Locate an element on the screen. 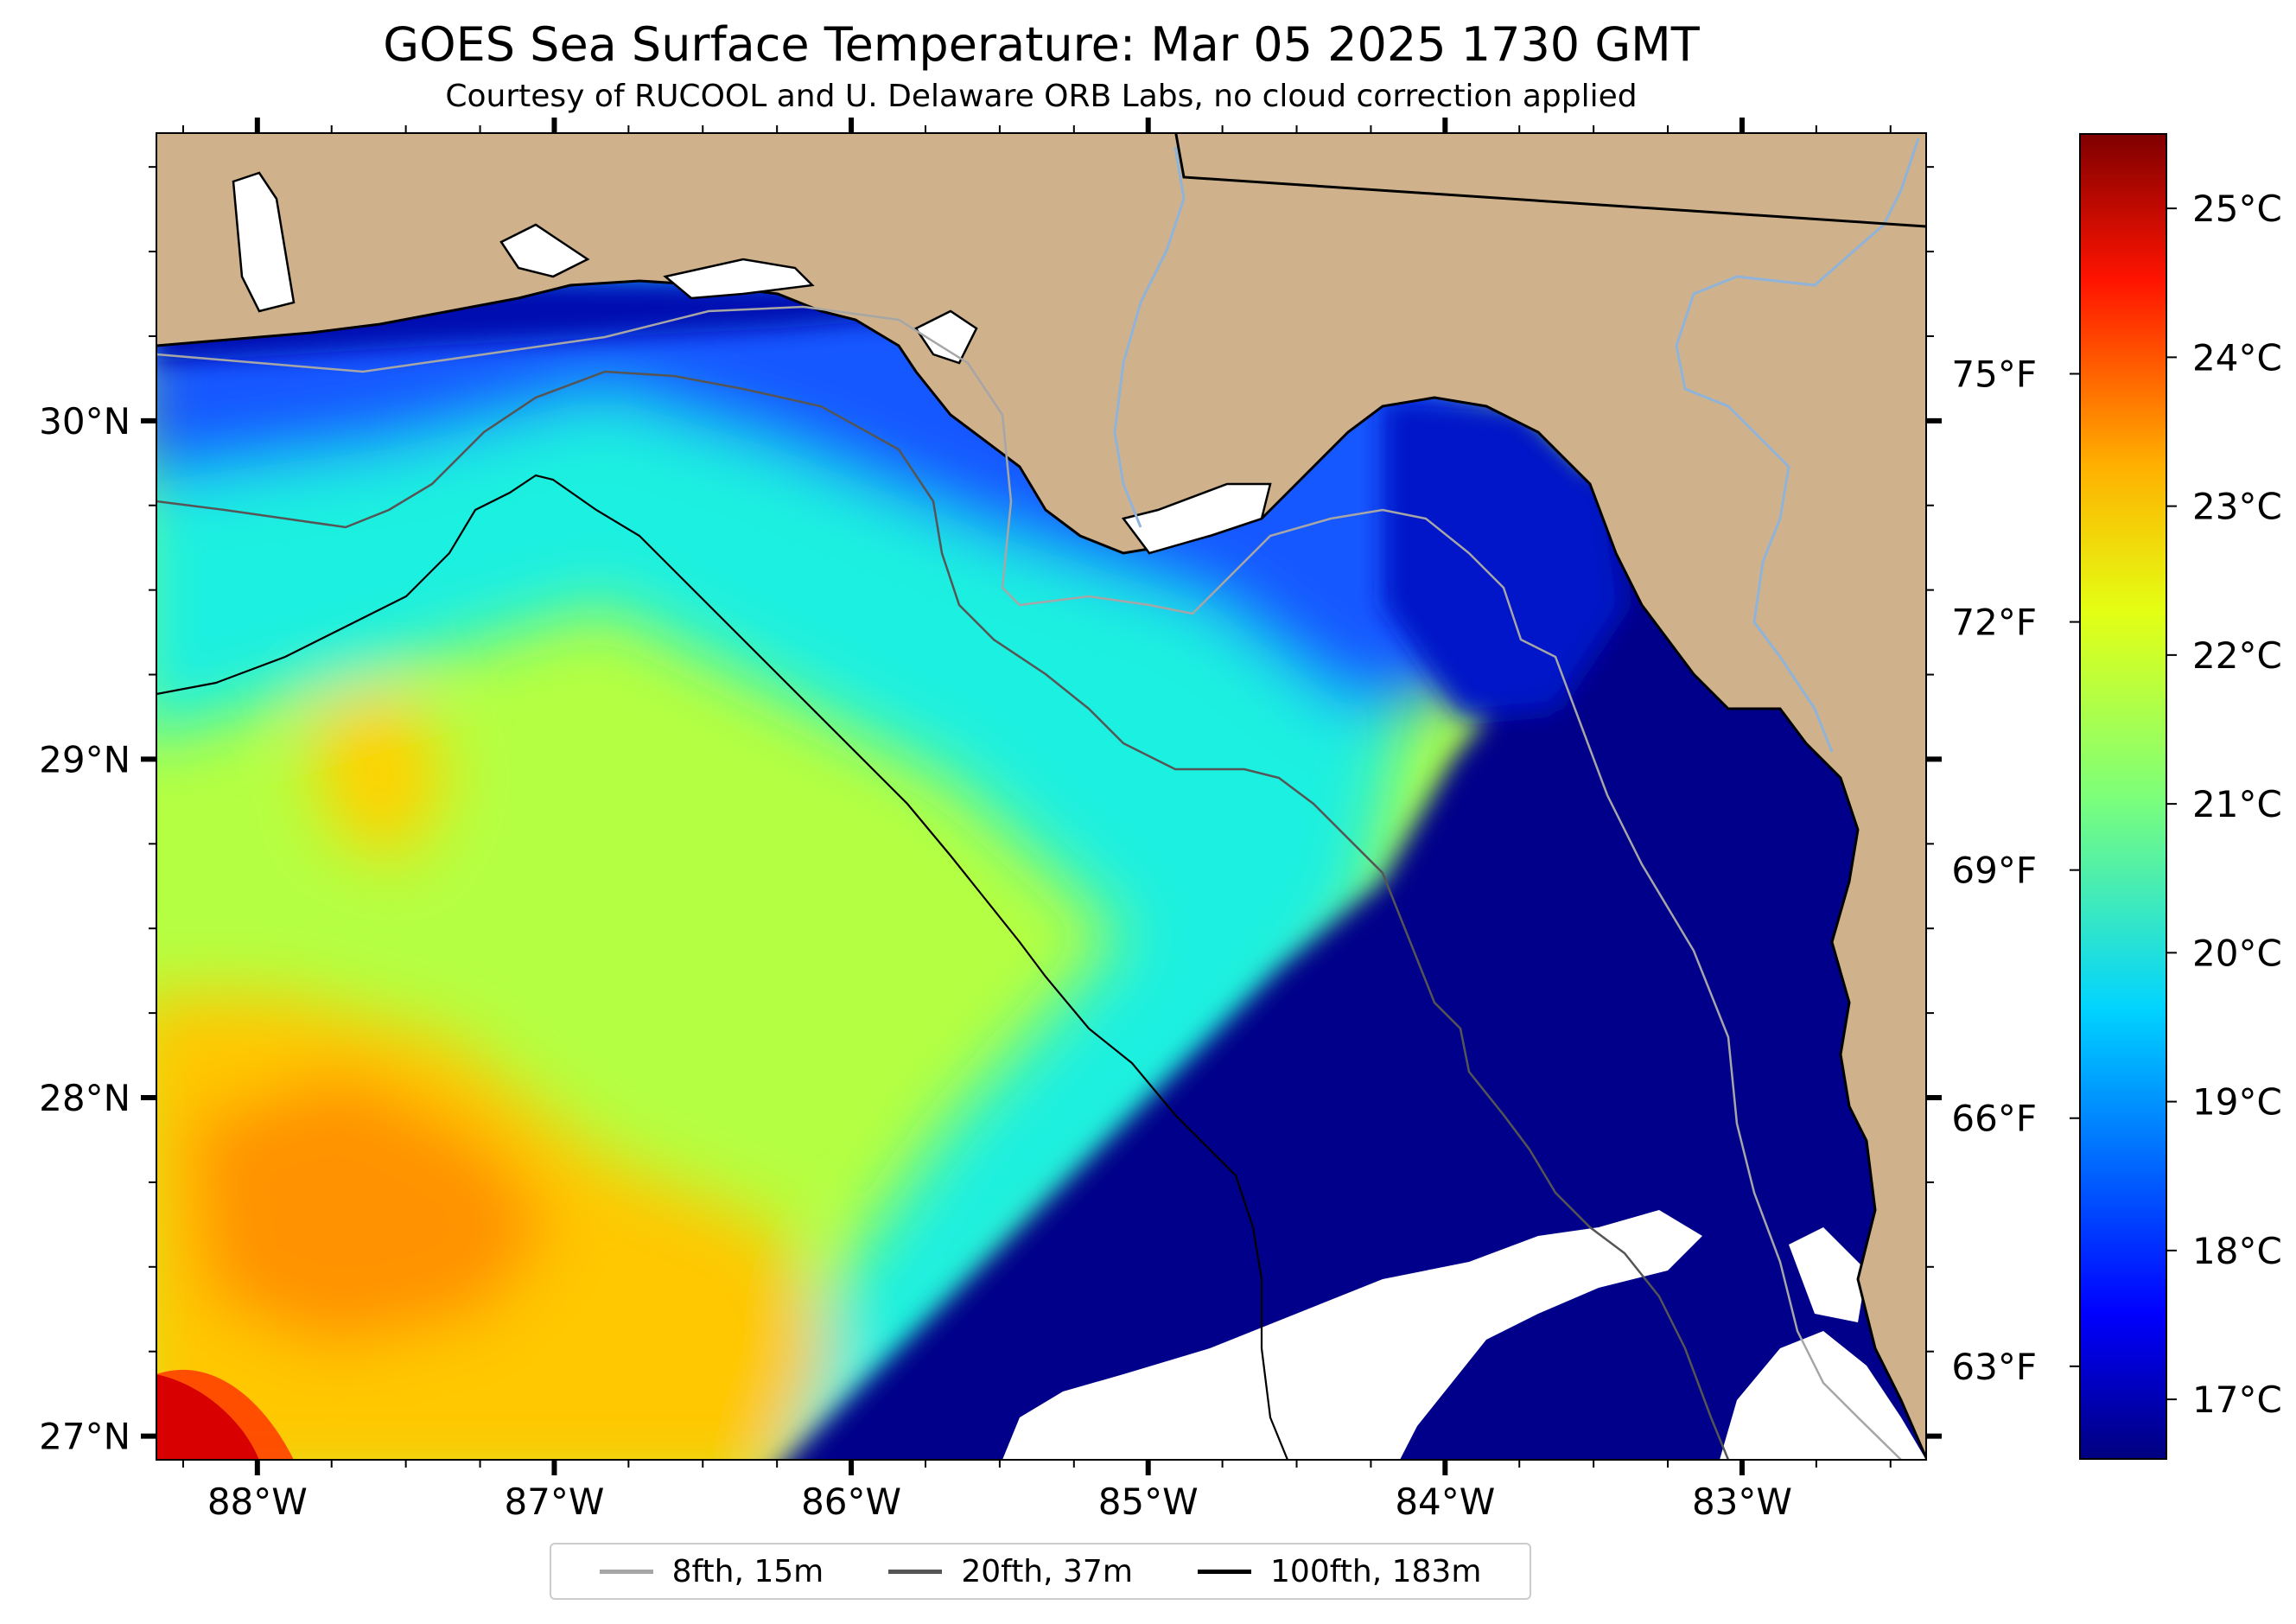 Image resolution: width=2296 pixels, height=1624 pixels. cloud-mask-south is located at coordinates (1352, 1335).